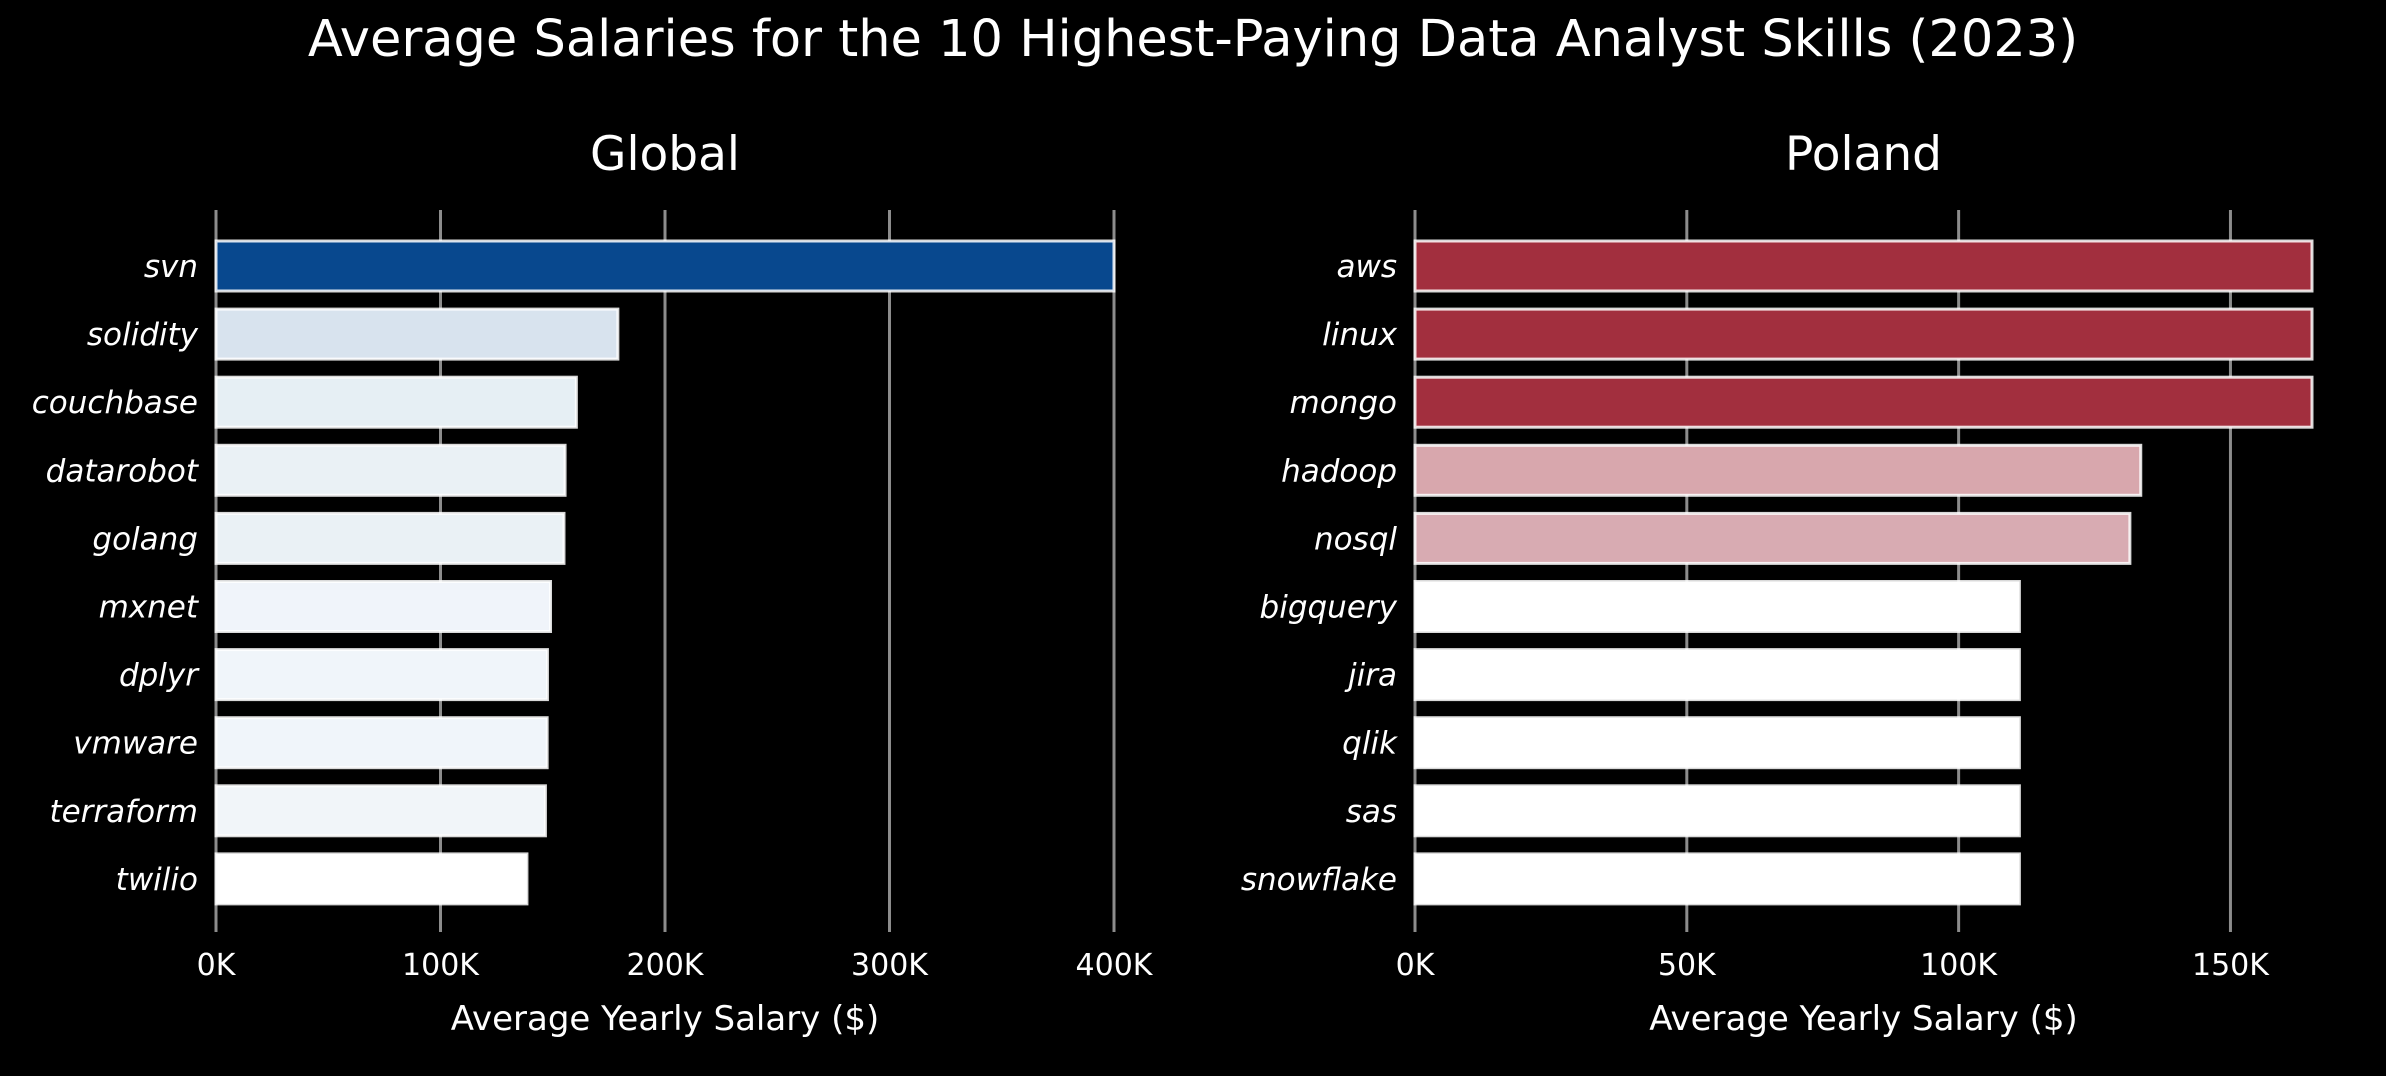  I want to click on bar-datarobot, so click(390, 470).